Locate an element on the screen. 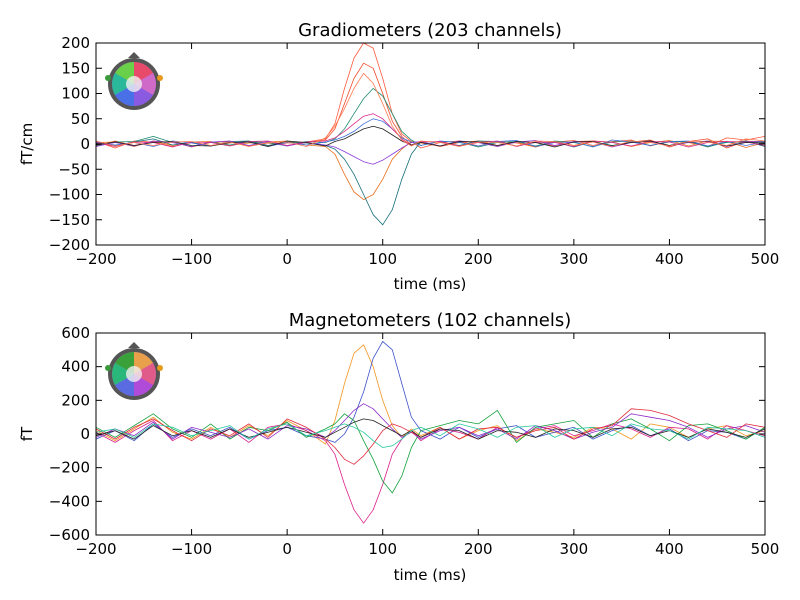 This screenshot has width=800, height=600. gradiometers-title: Gradiometers (203 channels) is located at coordinates (430, 30).